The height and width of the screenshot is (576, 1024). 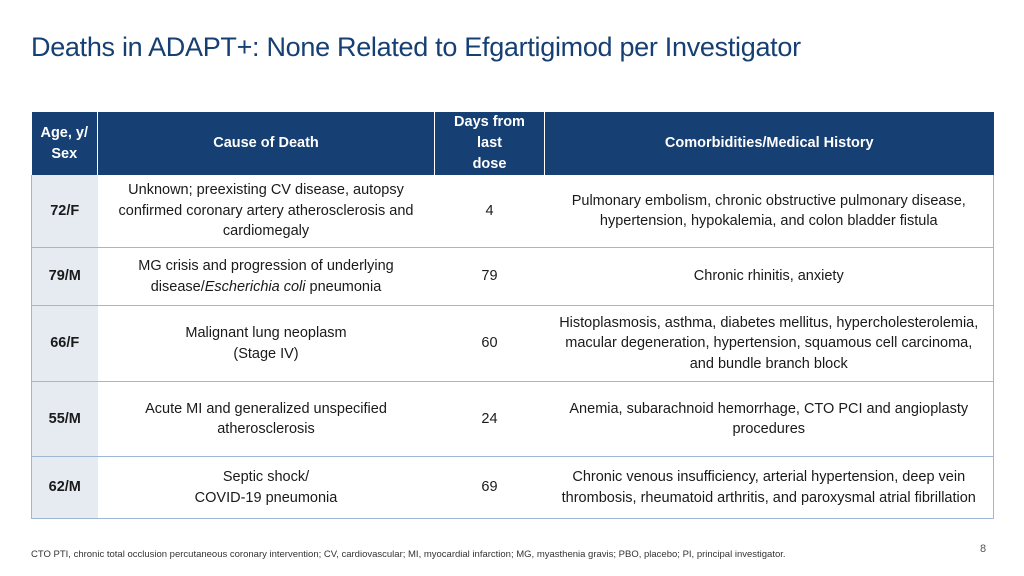 What do you see at coordinates (769, 143) in the screenshot?
I see `header-comorbidities: Comorbidities/Medical History` at bounding box center [769, 143].